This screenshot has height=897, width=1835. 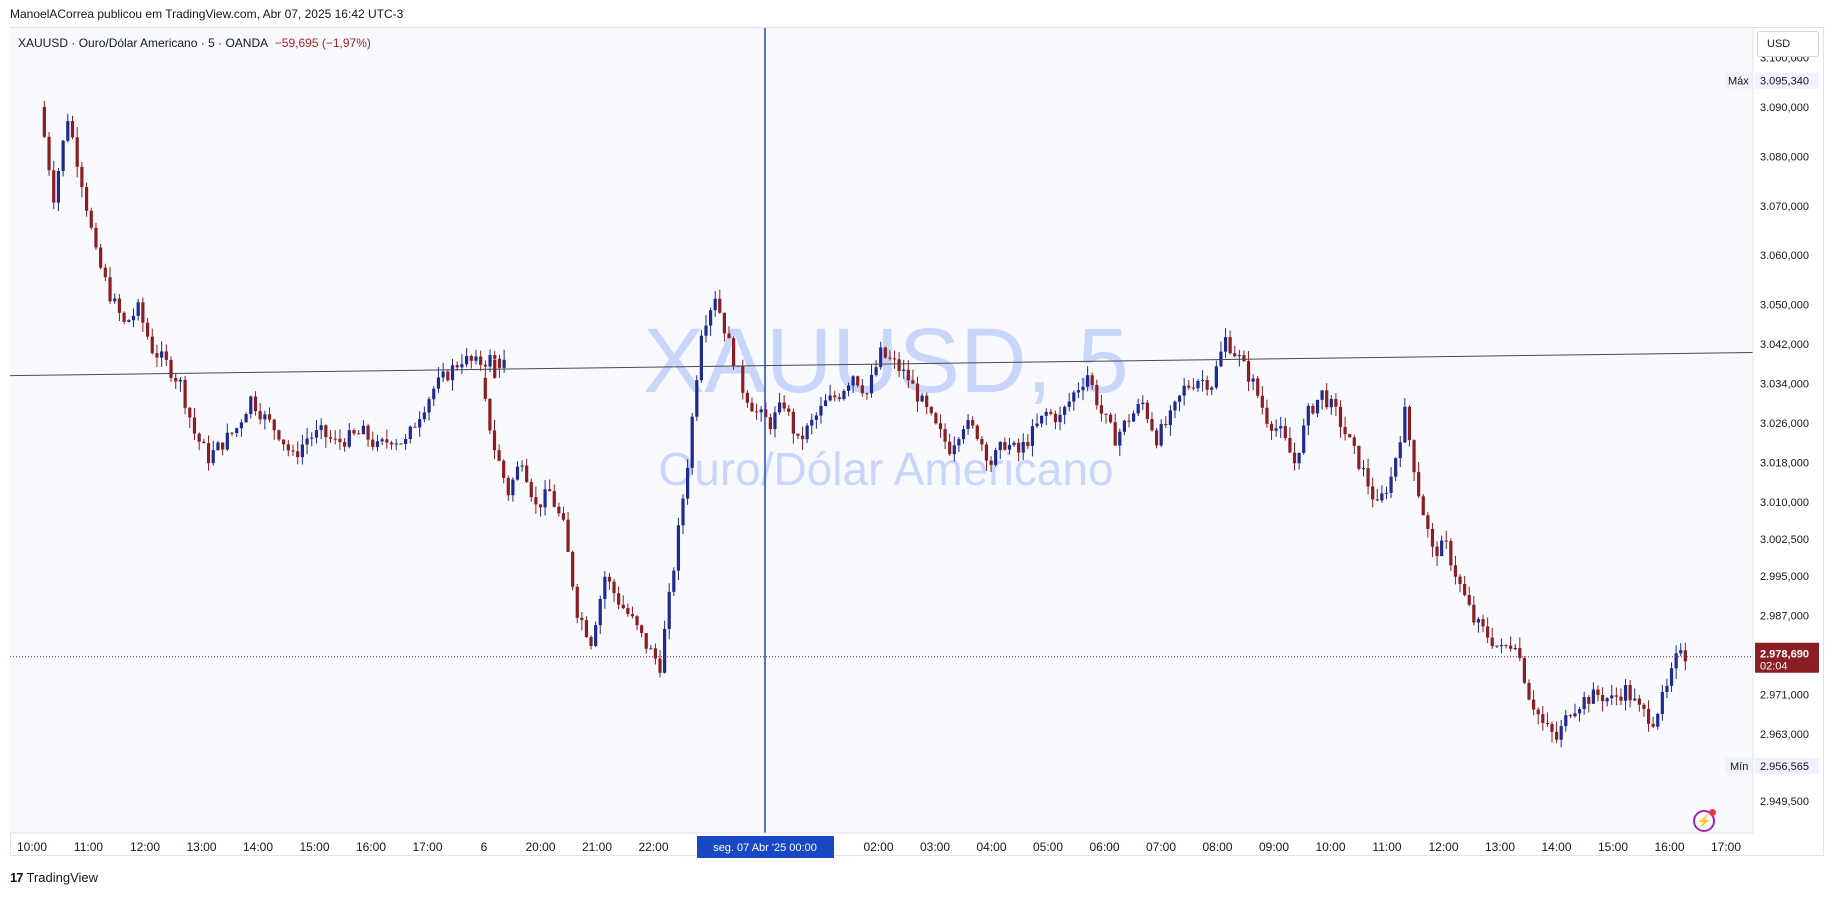 I want to click on price-tick-label: 2.987,000, so click(x=1784, y=617).